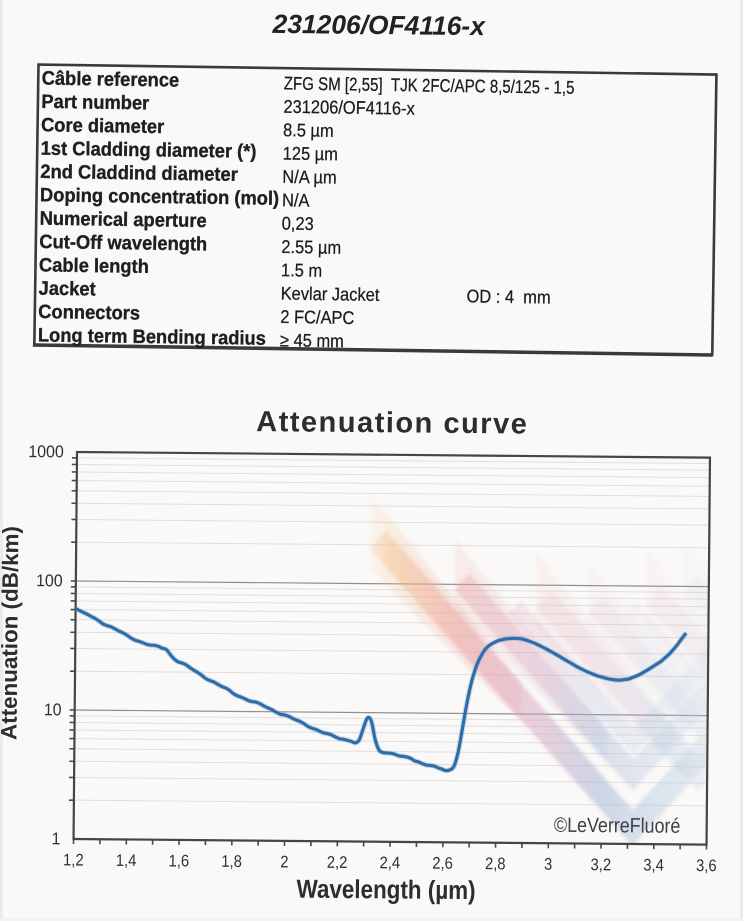 Image resolution: width=743 pixels, height=921 pixels. What do you see at coordinates (385, 890) in the screenshot?
I see `svg-text: Wavelength (µm)` at bounding box center [385, 890].